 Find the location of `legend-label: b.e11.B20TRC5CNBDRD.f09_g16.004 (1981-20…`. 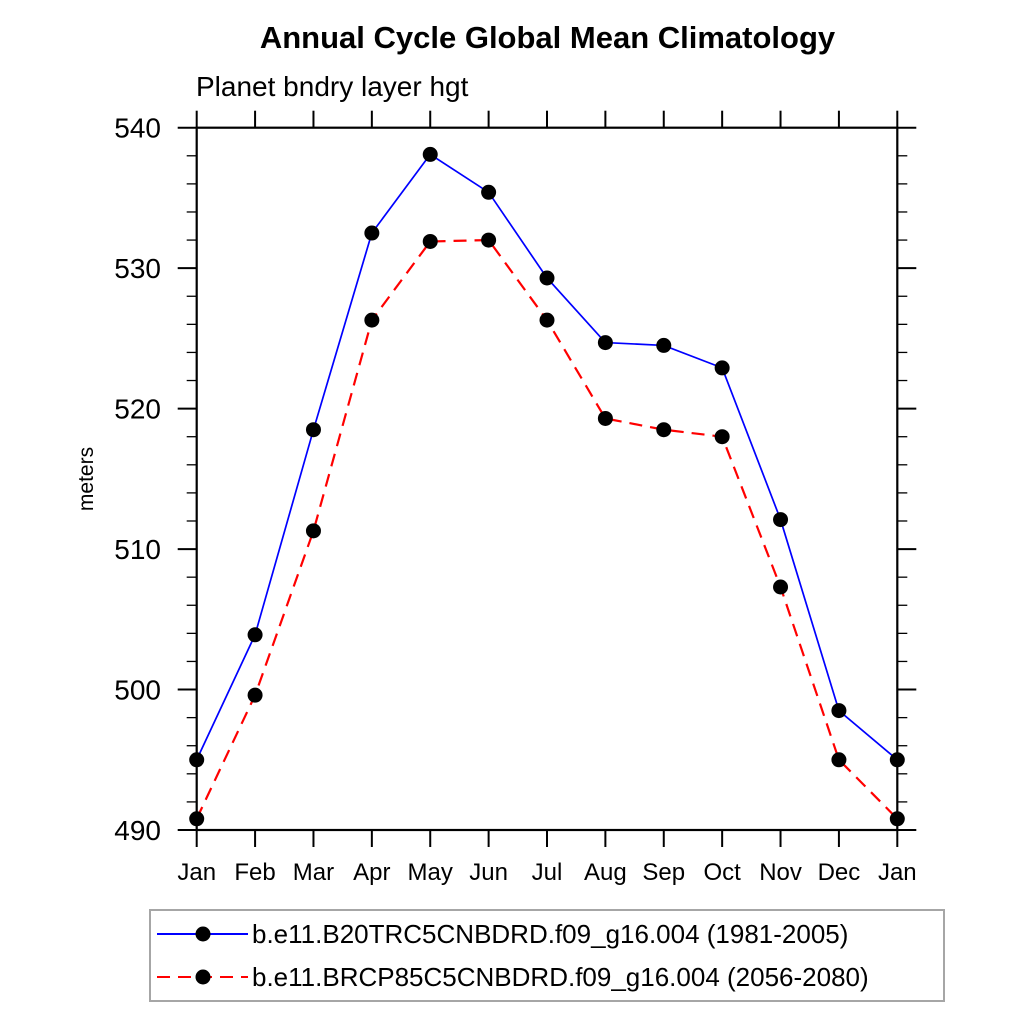

legend-label: b.e11.B20TRC5CNBDRD.f09_g16.004 (1981-20… is located at coordinates (550, 933).